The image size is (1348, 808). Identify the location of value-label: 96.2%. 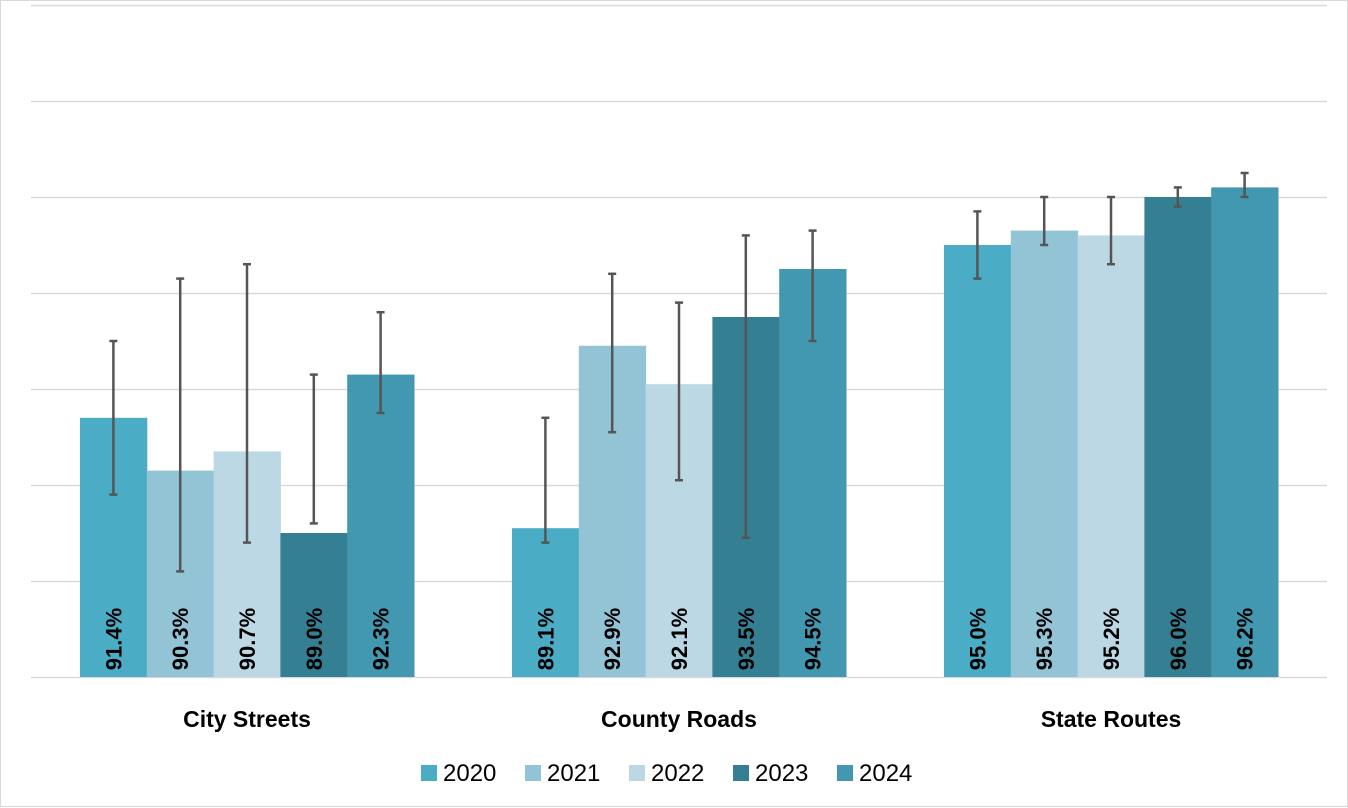
(1245, 639).